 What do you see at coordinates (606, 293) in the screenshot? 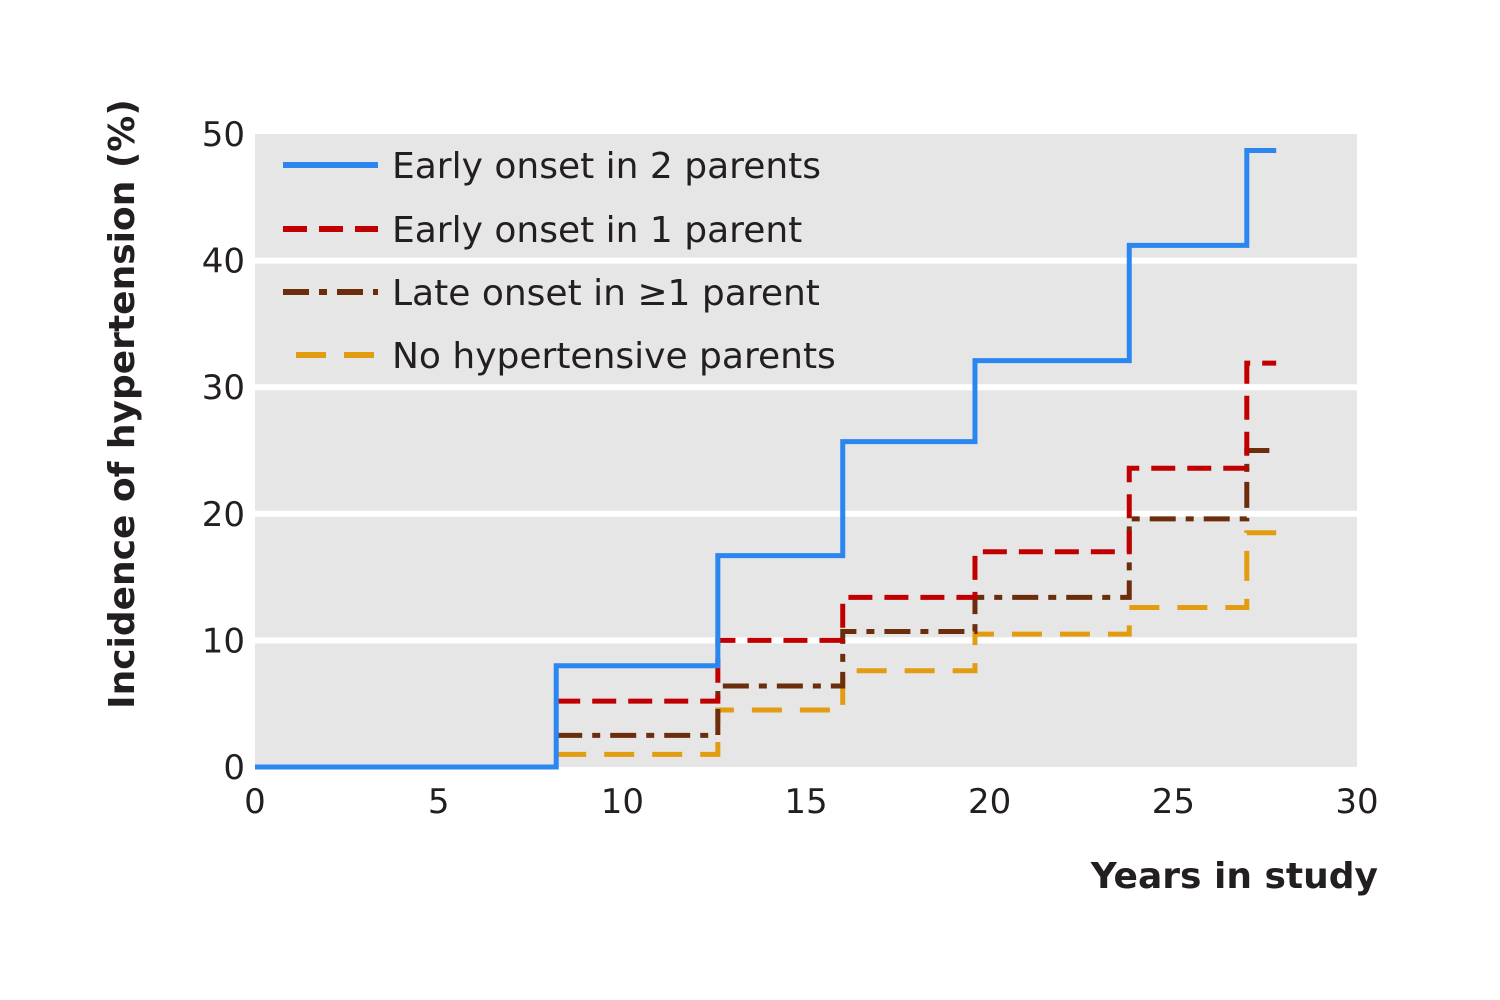
I see `legend-label-3: Late onset in ≥1 parent` at bounding box center [606, 293].